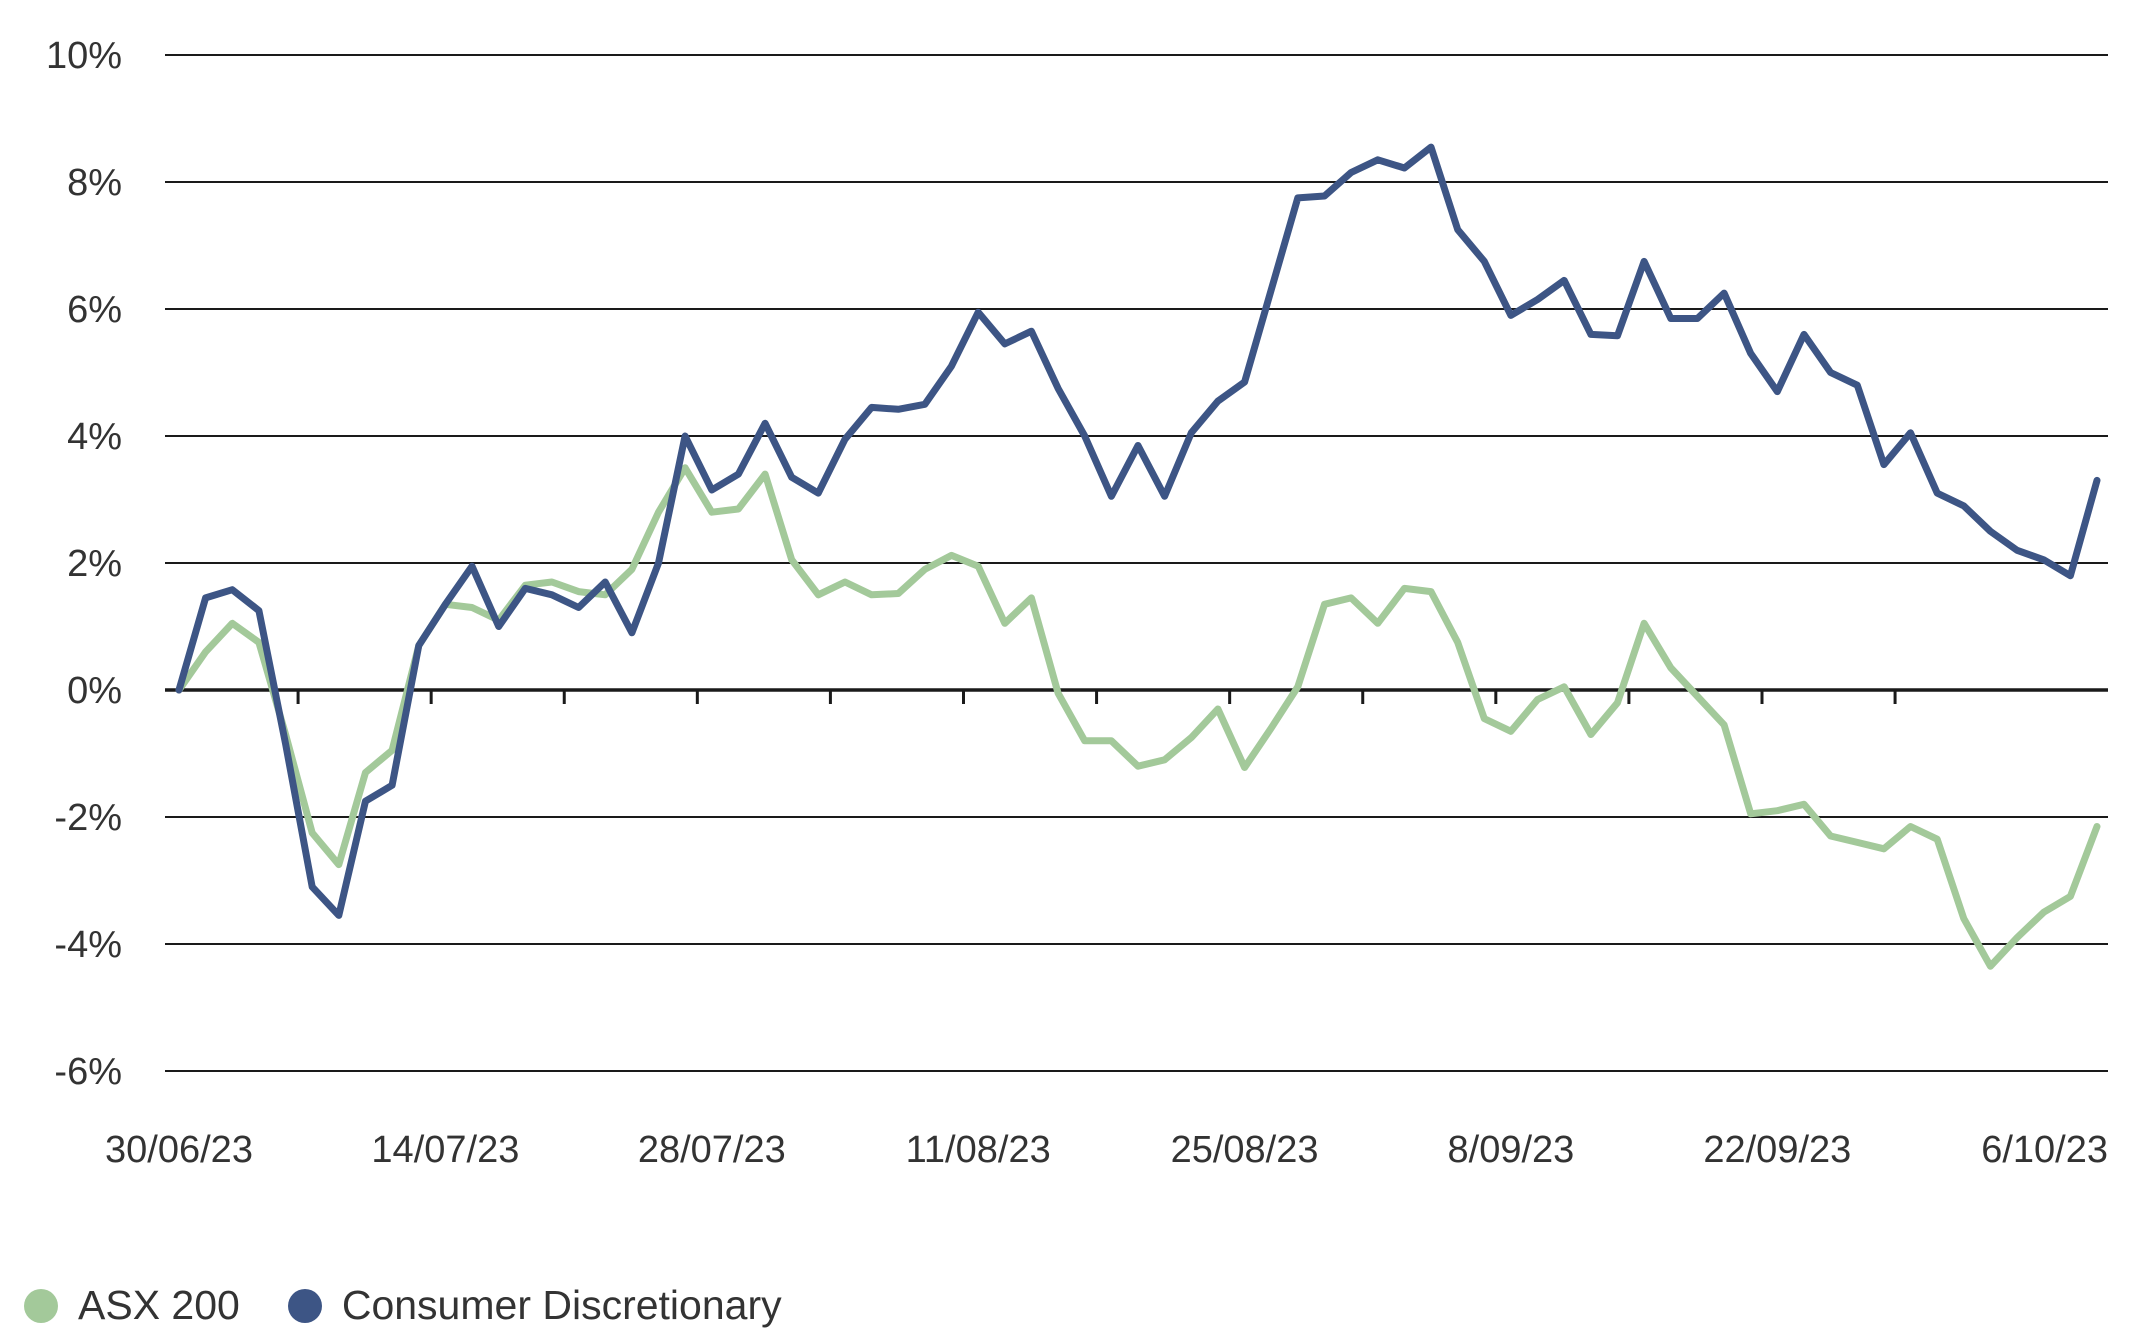 The height and width of the screenshot is (1340, 2130). What do you see at coordinates (94, 310) in the screenshot?
I see `y-tick-label: 6%` at bounding box center [94, 310].